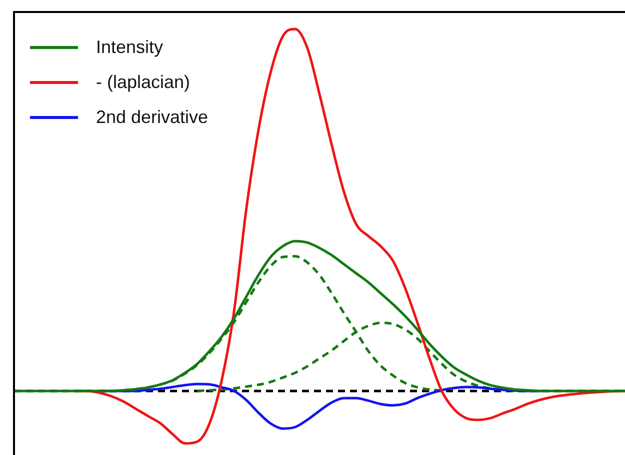 Image resolution: width=625 pixels, height=455 pixels. I want to click on legend-label: Intensity, so click(130, 47).